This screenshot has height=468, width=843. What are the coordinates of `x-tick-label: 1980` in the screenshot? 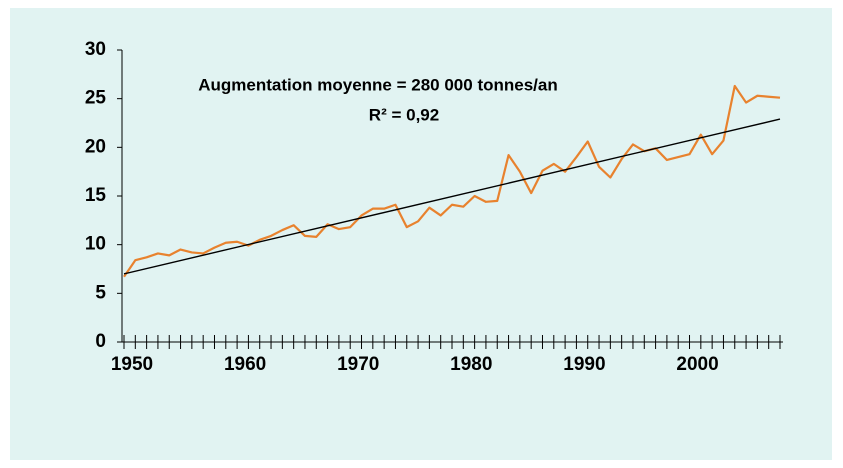 It's located at (471, 364).